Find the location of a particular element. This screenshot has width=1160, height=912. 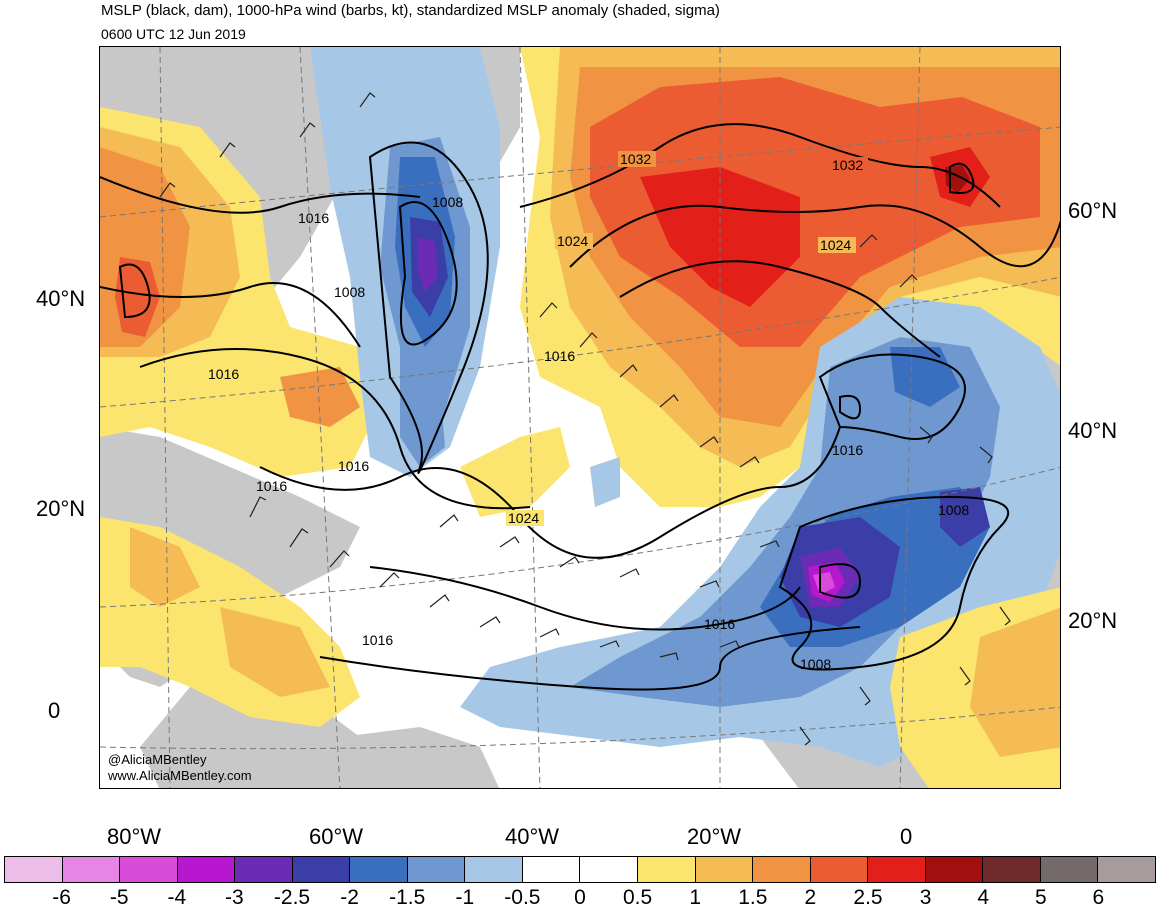

colorbar-tick-label: -4 is located at coordinates (177, 897).